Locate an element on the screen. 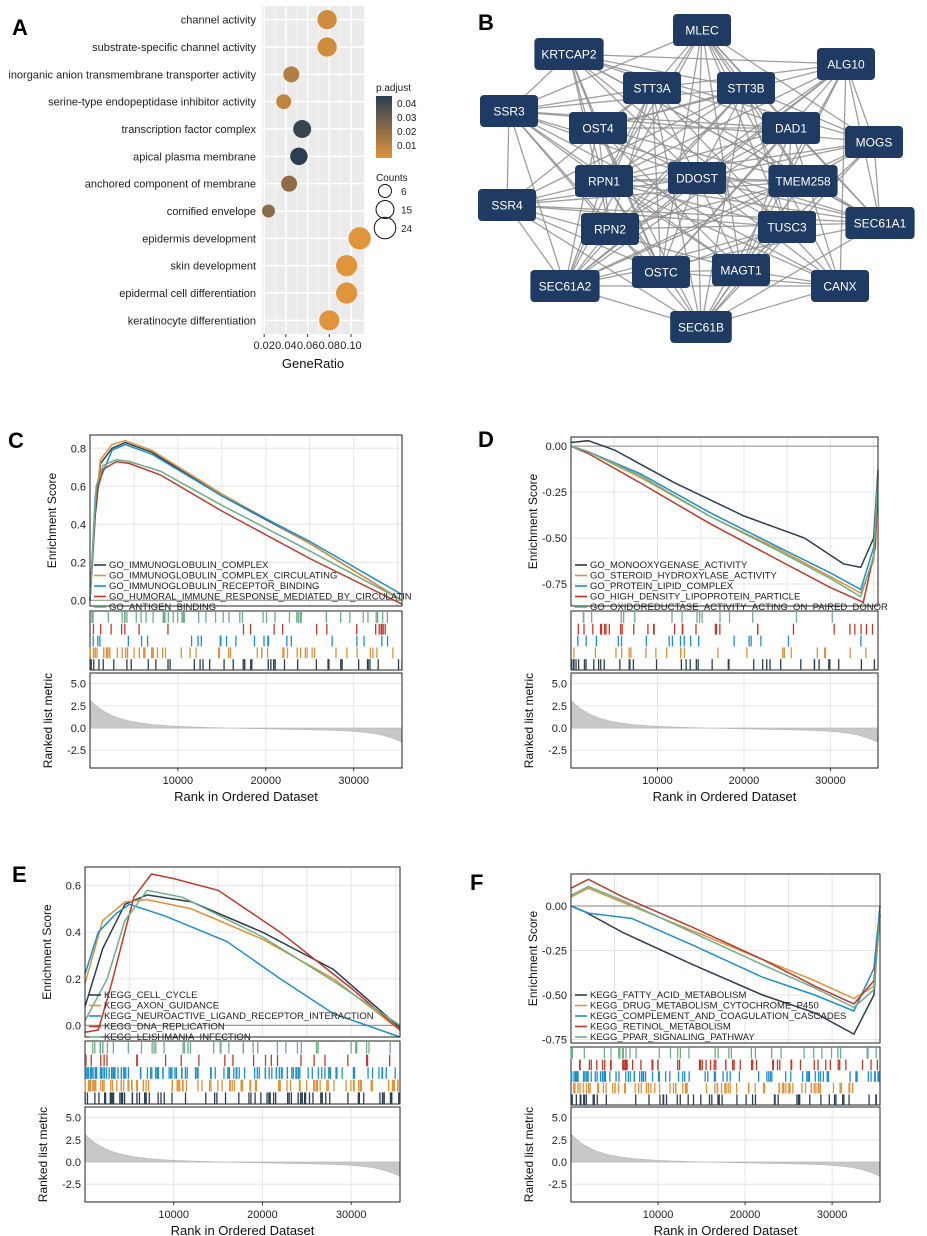 The height and width of the screenshot is (1236, 927). size-legend-title: Counts is located at coordinates (392, 178).